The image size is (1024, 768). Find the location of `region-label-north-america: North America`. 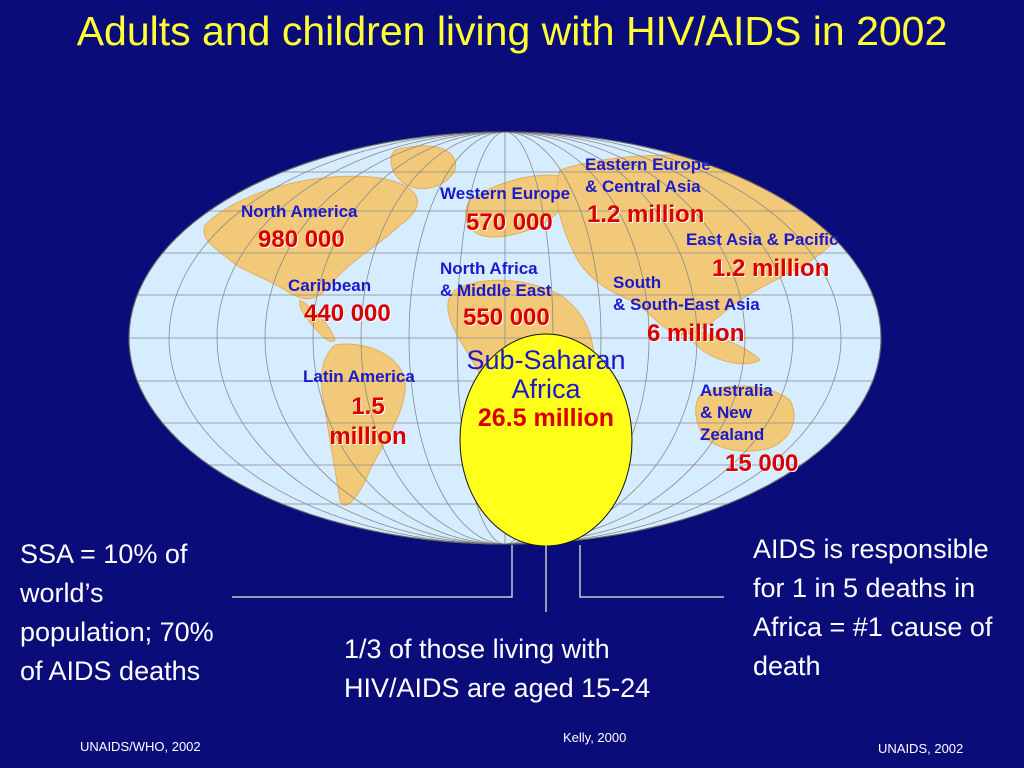

region-label-north-america: North America is located at coordinates (299, 211).